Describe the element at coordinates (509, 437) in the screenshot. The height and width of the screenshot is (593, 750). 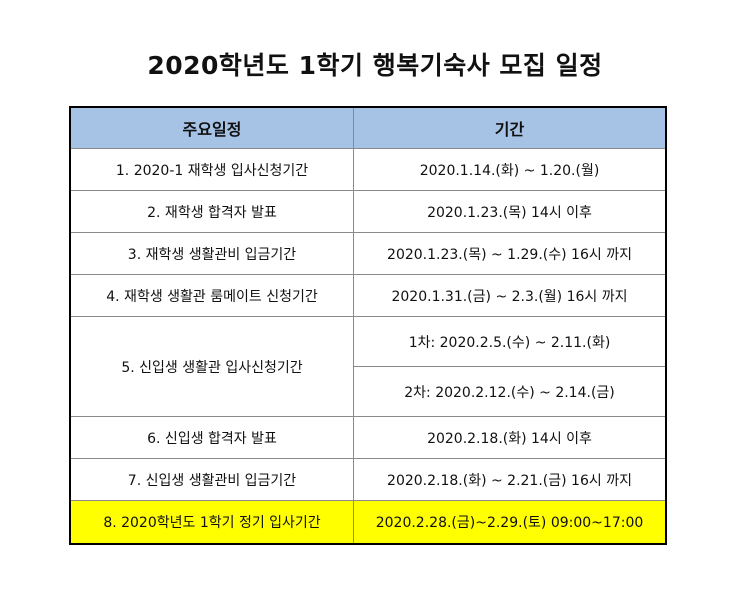
I see `schedule-period: 2020.2.18.(화) 14시 이후` at that location.